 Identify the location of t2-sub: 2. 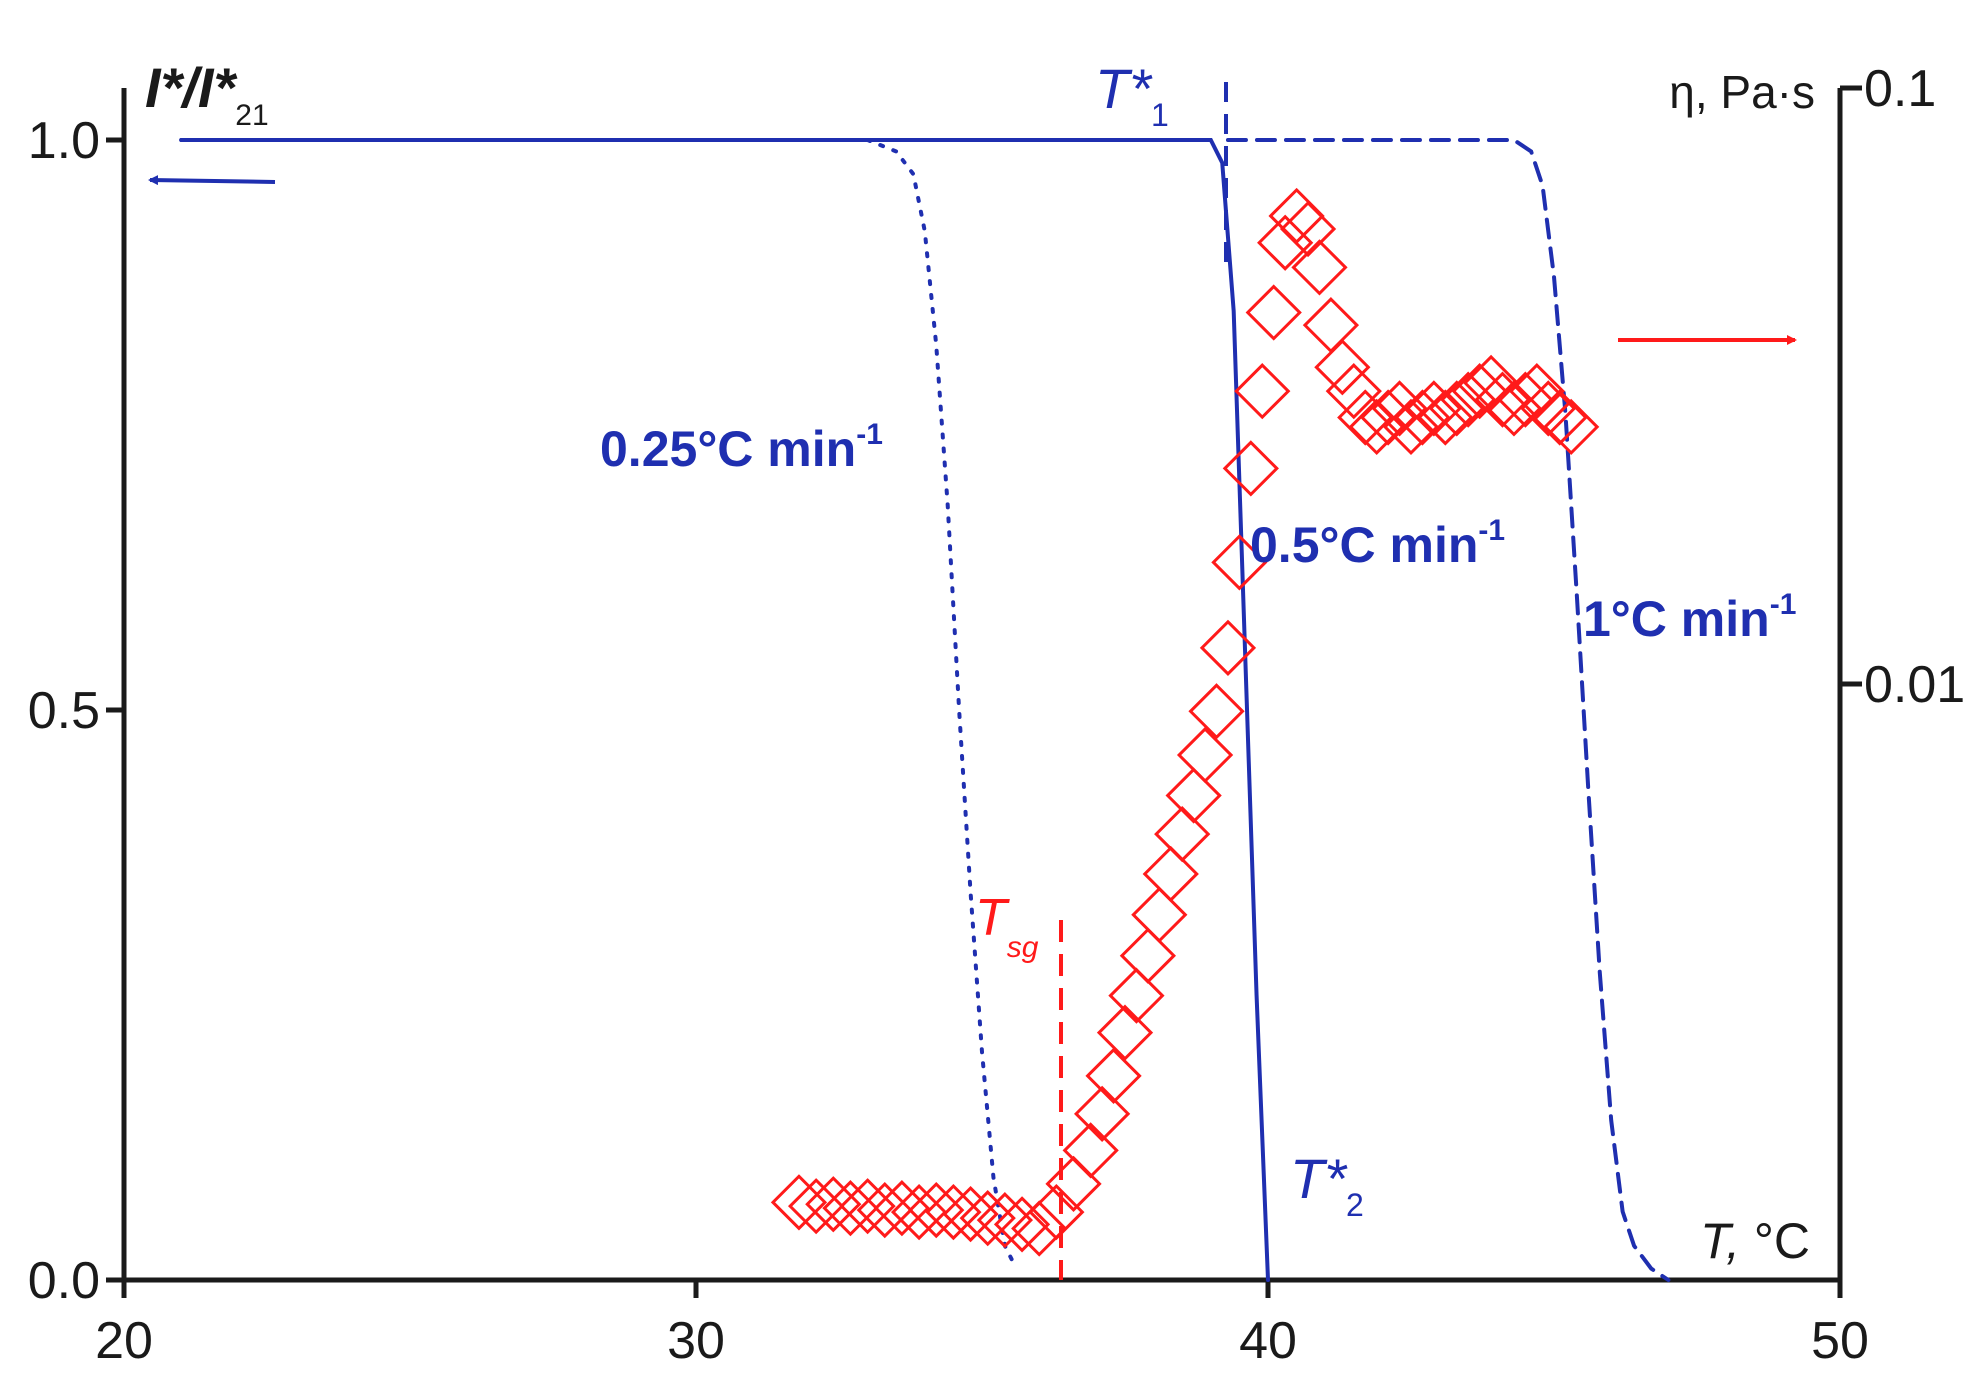
(1355, 1205).